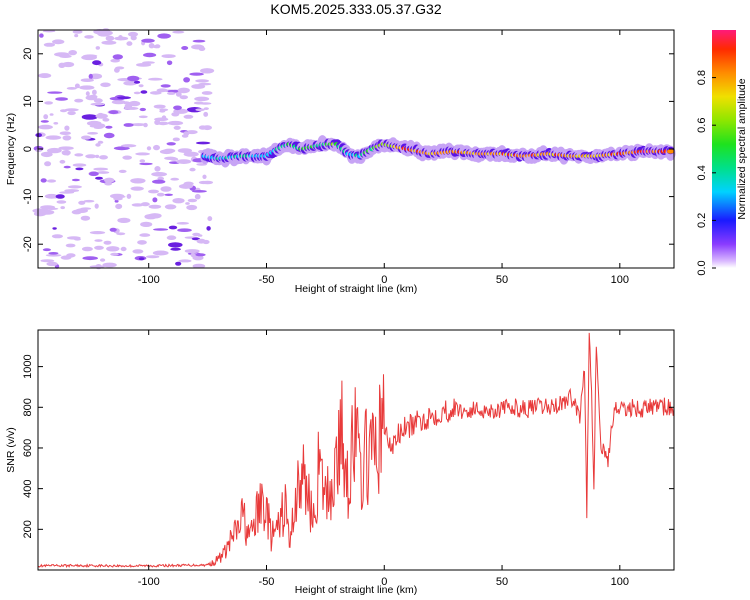  Describe the element at coordinates (28, 54) in the screenshot. I see `y-tick-label: 20` at that location.